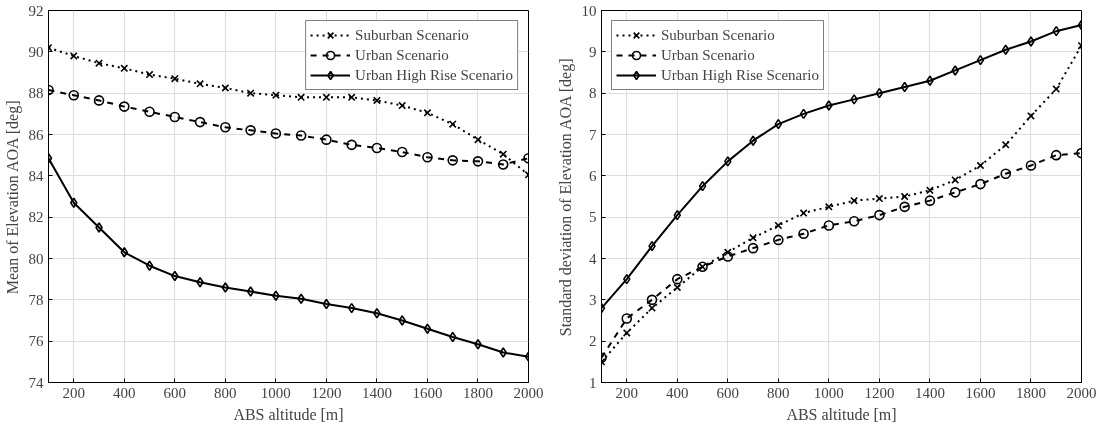 Image resolution: width=1110 pixels, height=429 pixels. What do you see at coordinates (593, 217) in the screenshot?
I see `y-tick-label: 5` at bounding box center [593, 217].